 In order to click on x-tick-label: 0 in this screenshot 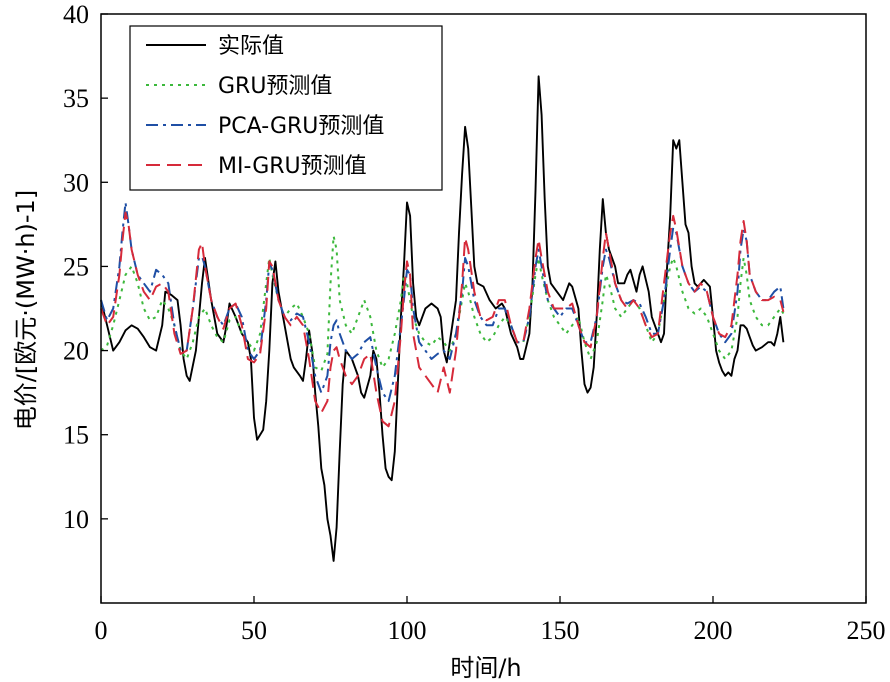, I will do `click(101, 630)`.